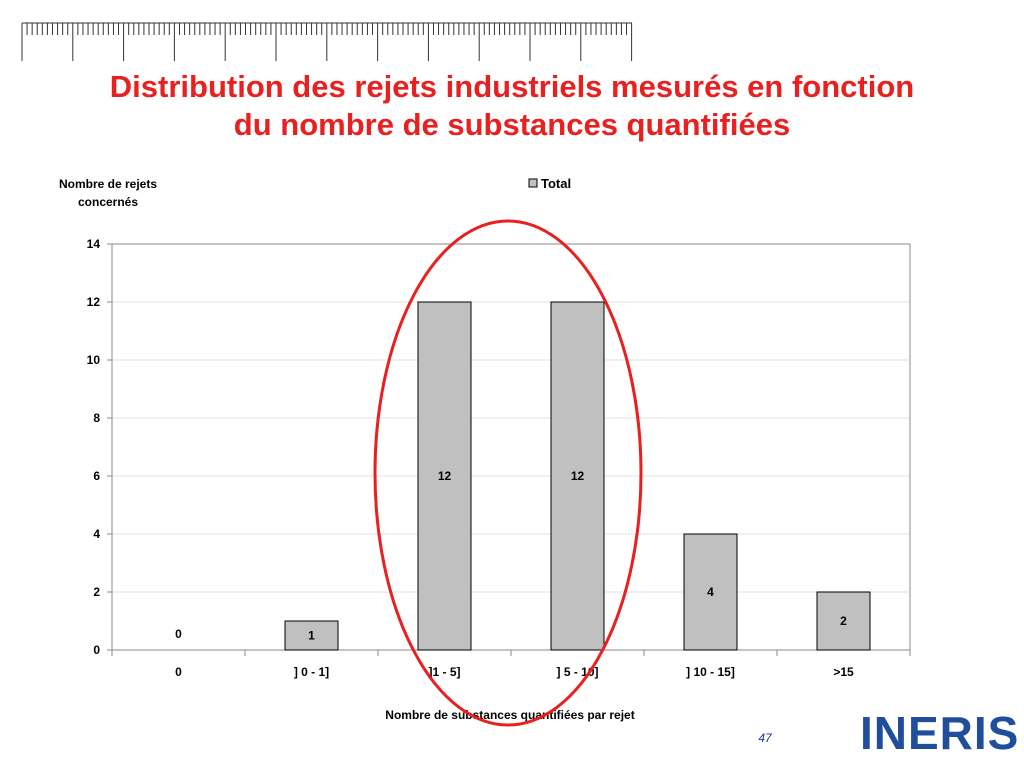 Image resolution: width=1024 pixels, height=768 pixels. I want to click on data-label: 2, so click(843, 621).